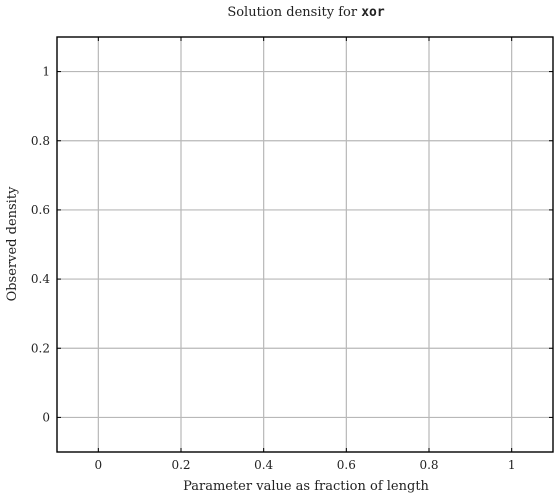  What do you see at coordinates (428, 465) in the screenshot?
I see `x-tick-label: 0.8` at bounding box center [428, 465].